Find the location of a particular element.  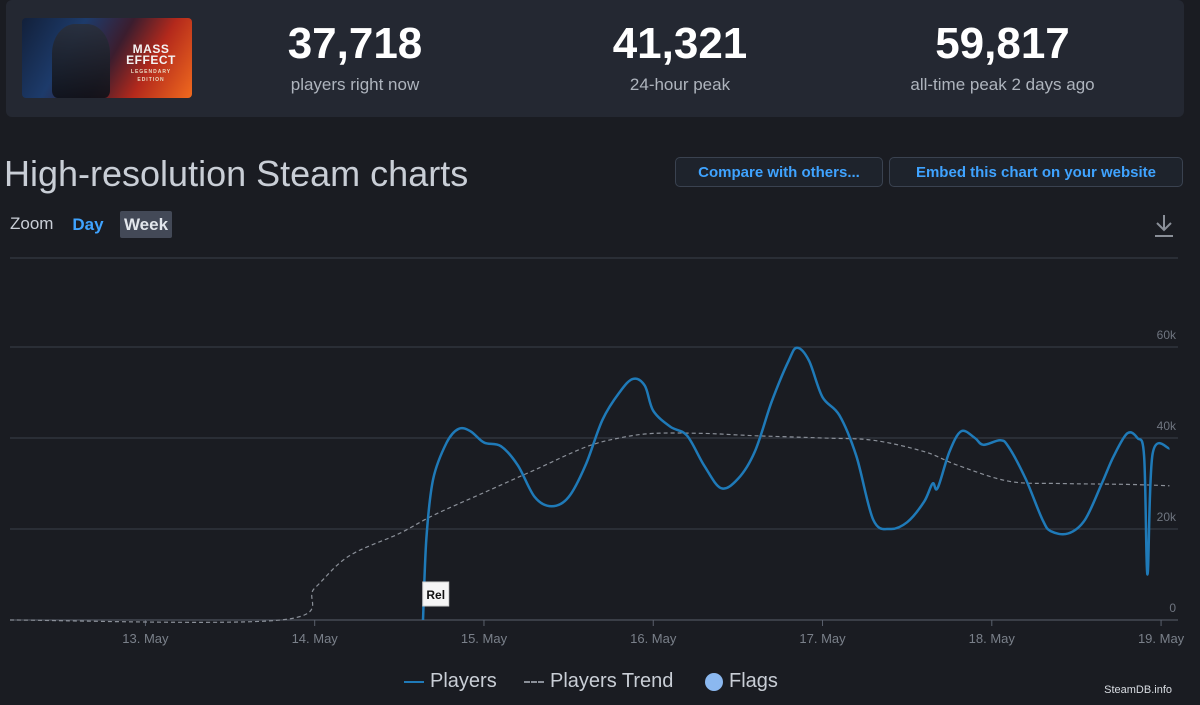

y-tick-label: 20k is located at coordinates (1167, 517).